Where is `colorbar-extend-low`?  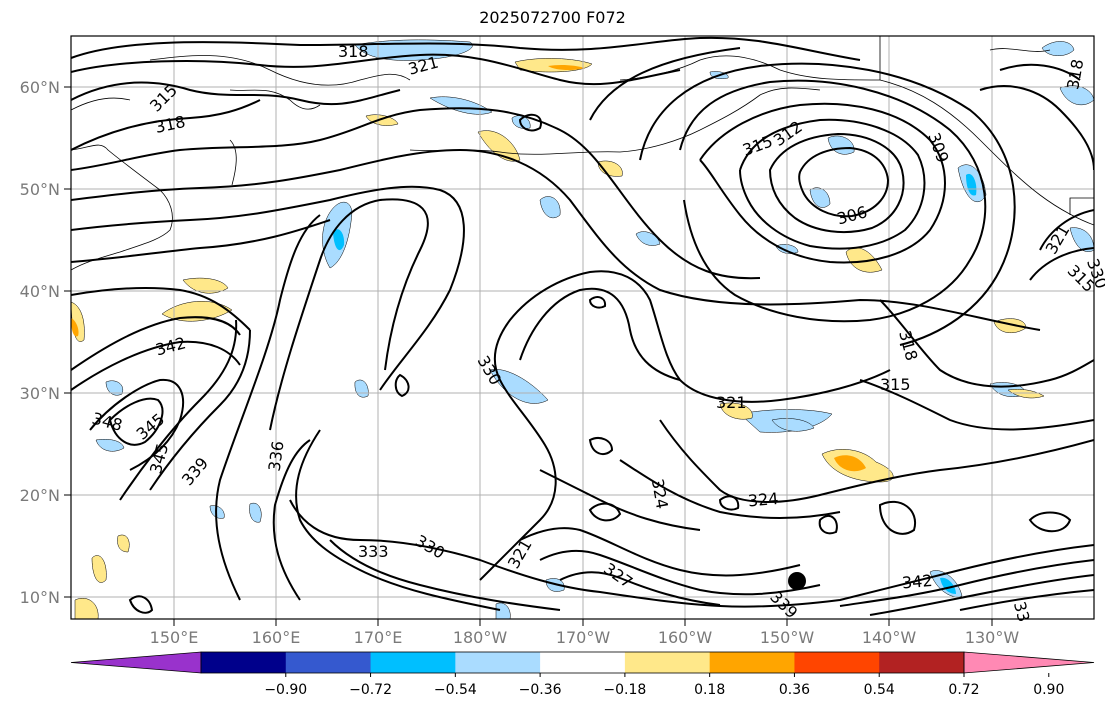
colorbar-extend-low is located at coordinates (136, 662).